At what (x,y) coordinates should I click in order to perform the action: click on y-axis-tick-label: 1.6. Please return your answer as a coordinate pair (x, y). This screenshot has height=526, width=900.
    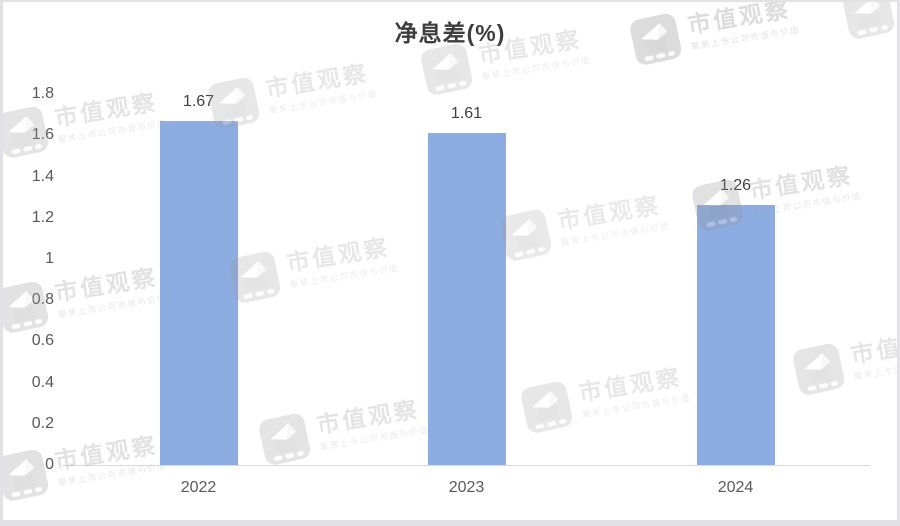
    Looking at the image, I should click on (42, 135).